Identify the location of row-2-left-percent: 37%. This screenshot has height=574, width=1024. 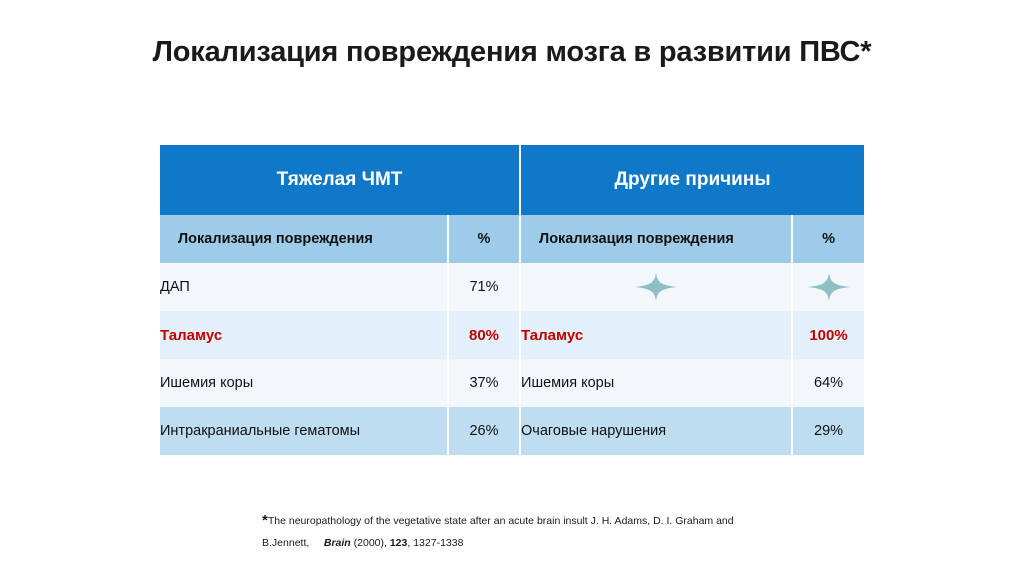
(485, 383).